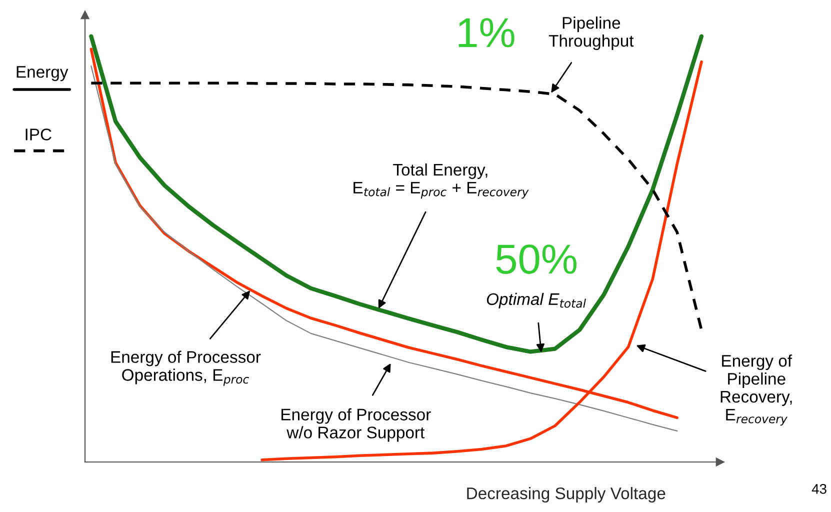 The image size is (831, 512). Describe the element at coordinates (591, 33) in the screenshot. I see `annotation: Pipeline Throughput` at that location.